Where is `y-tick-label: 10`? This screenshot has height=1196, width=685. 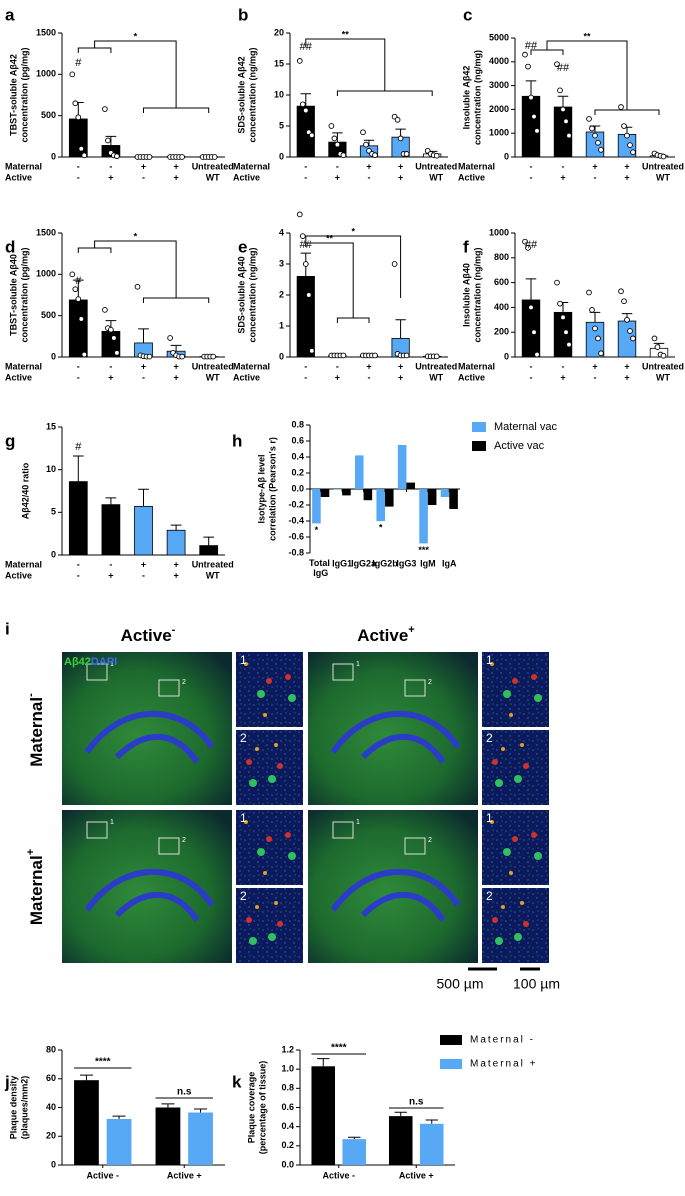 y-tick-label: 10 is located at coordinates (51, 469).